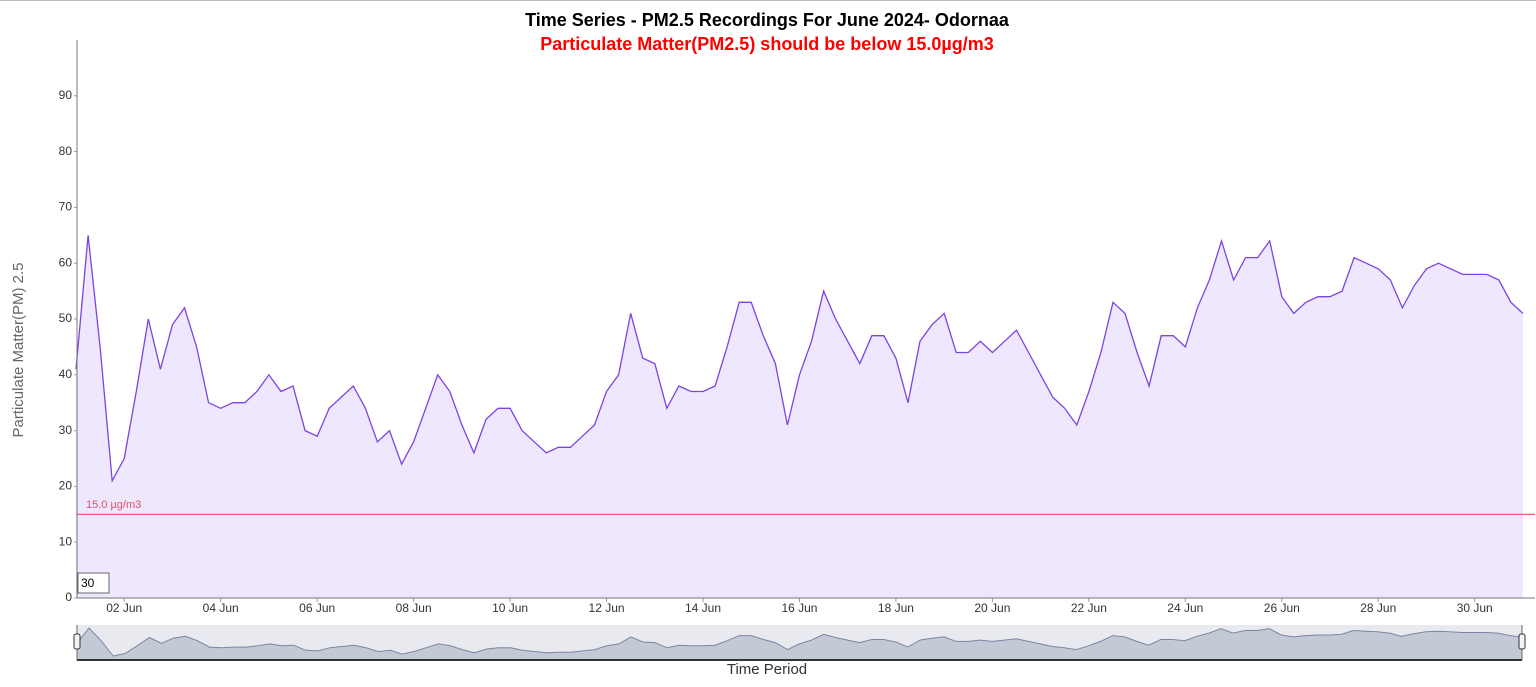 The height and width of the screenshot is (687, 1536). What do you see at coordinates (896, 608) in the screenshot?
I see `x-tick-label: 18 Jun` at bounding box center [896, 608].